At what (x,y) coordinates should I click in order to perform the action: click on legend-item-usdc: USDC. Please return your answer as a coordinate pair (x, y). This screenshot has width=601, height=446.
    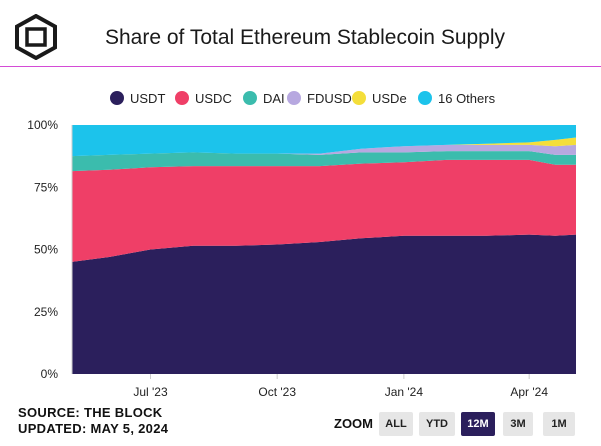
    Looking at the image, I should click on (203, 98).